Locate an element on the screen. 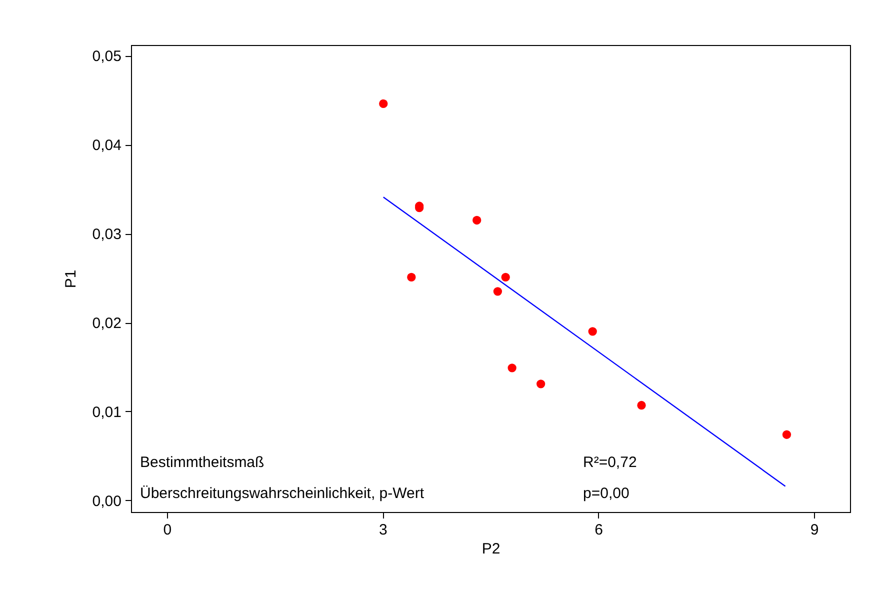 This screenshot has width=879, height=592. annotation: R²=0,72 is located at coordinates (610, 462).